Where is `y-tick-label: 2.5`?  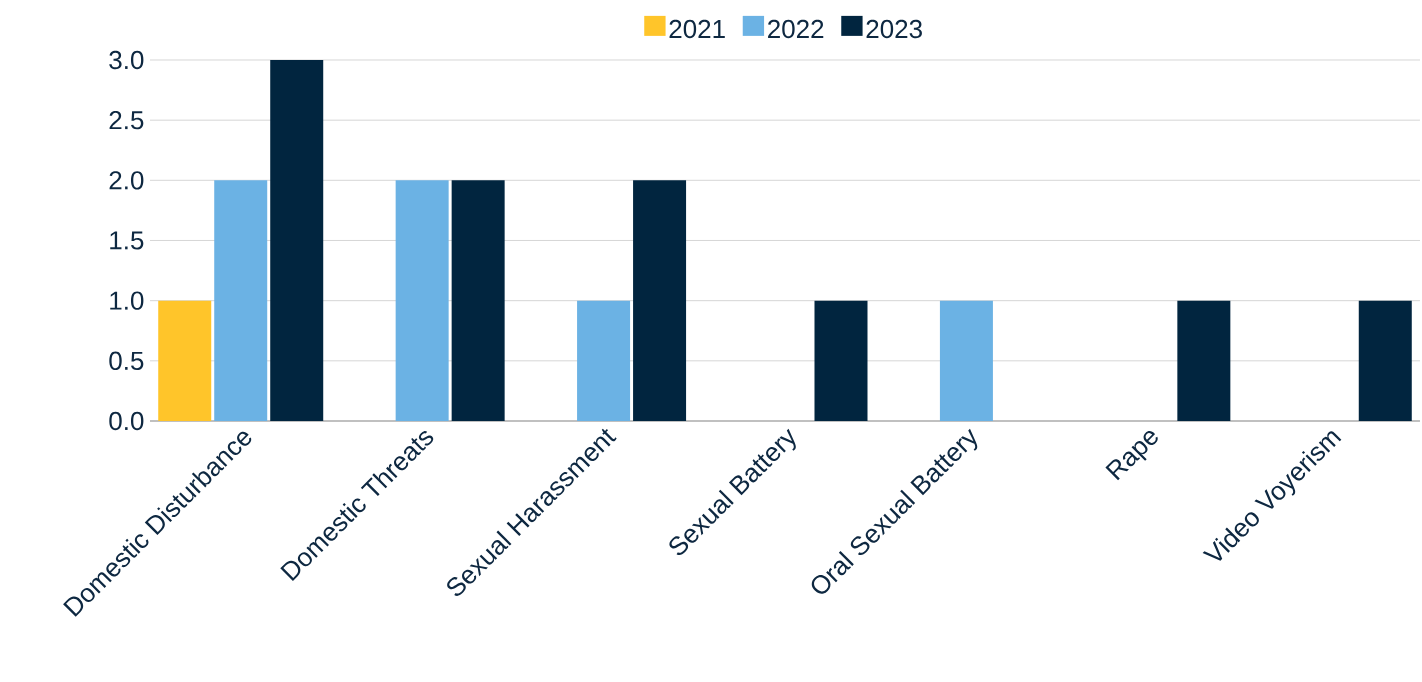 y-tick-label: 2.5 is located at coordinates (126, 120).